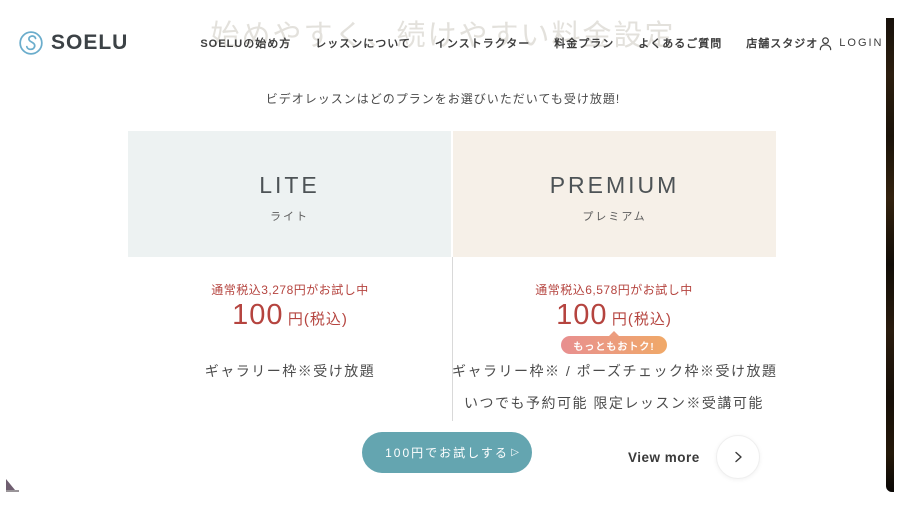 The height and width of the screenshot is (506, 900). What do you see at coordinates (10, 484) in the screenshot?
I see `cursor-artifact` at bounding box center [10, 484].